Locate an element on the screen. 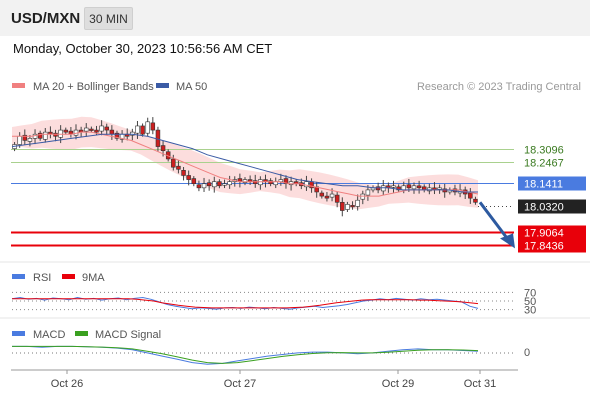 This screenshot has height=400, width=590. rsi-legend-label: RSI is located at coordinates (42, 278).